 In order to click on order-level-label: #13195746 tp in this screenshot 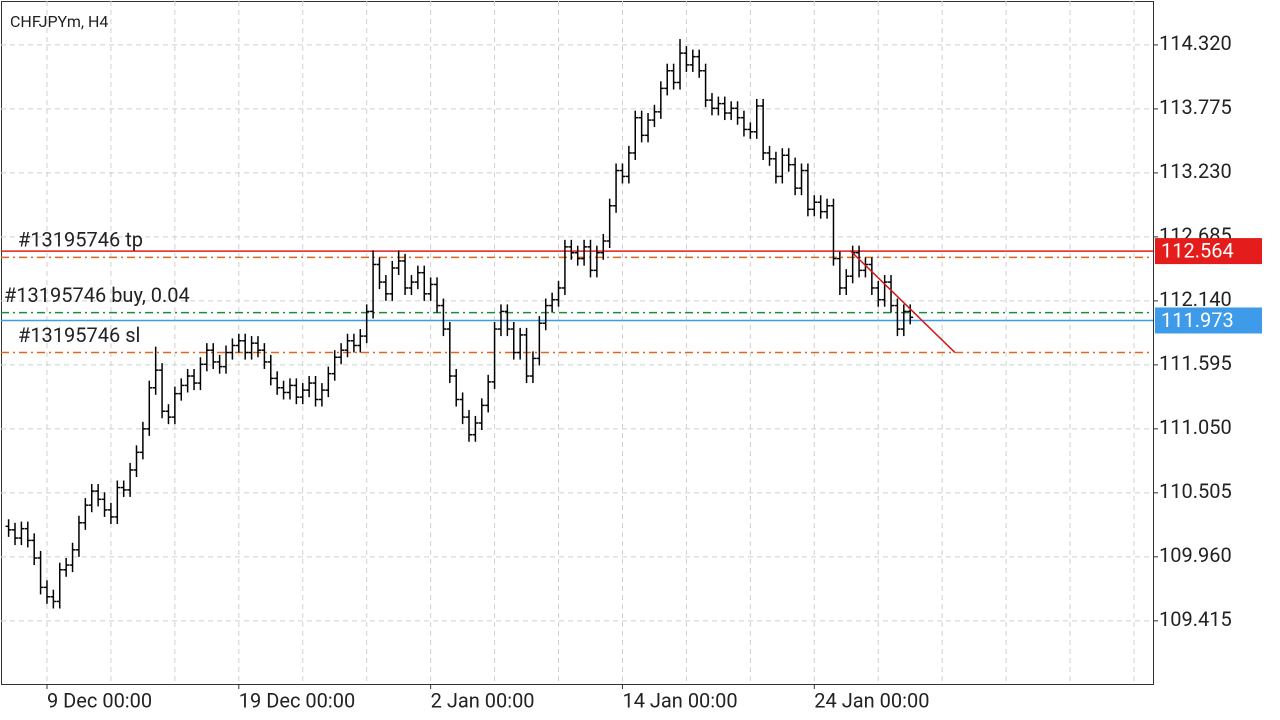, I will do `click(80, 240)`.